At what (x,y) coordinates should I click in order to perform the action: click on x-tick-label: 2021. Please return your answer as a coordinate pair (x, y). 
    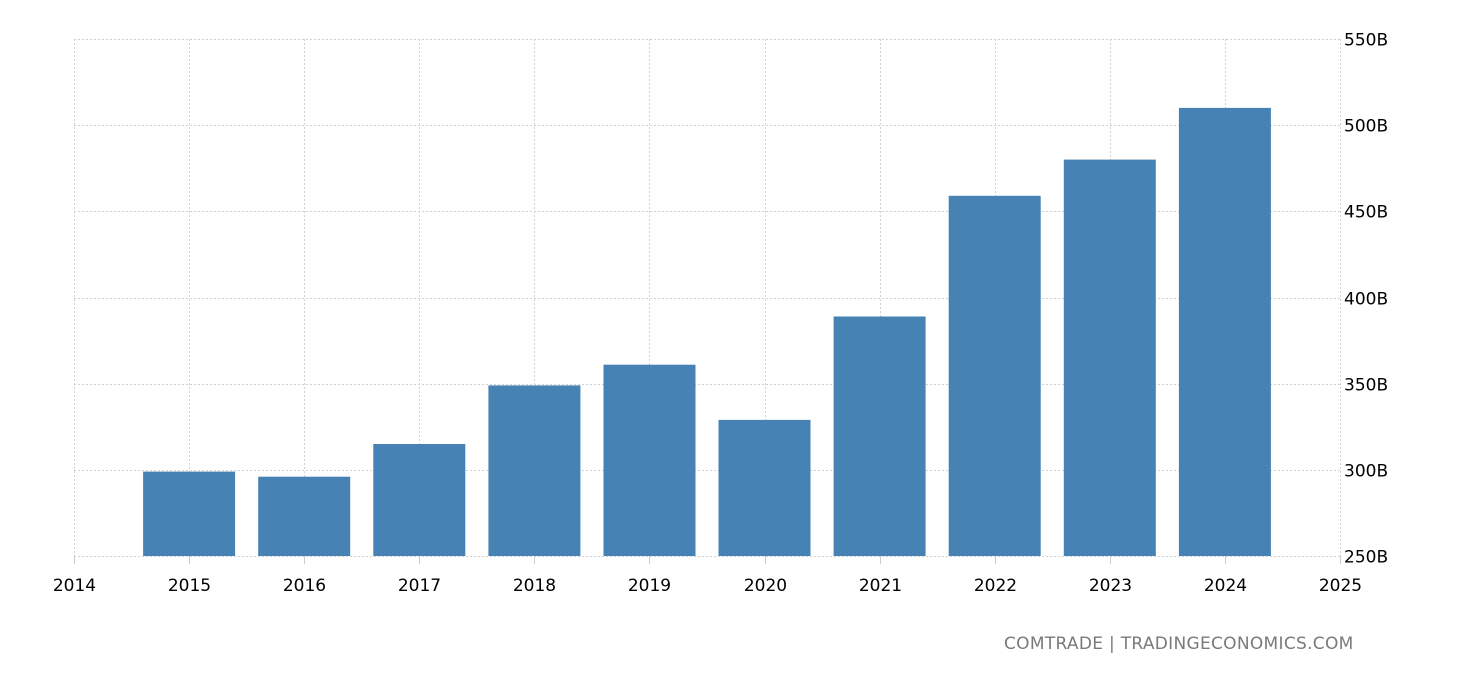
    Looking at the image, I should click on (880, 586).